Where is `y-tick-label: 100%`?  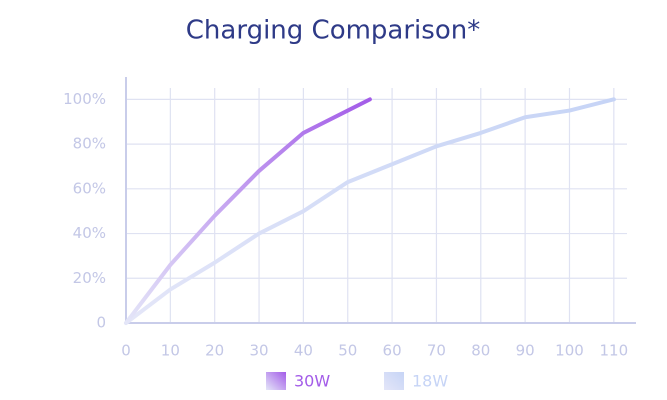
y-tick-label: 100% is located at coordinates (84, 99).